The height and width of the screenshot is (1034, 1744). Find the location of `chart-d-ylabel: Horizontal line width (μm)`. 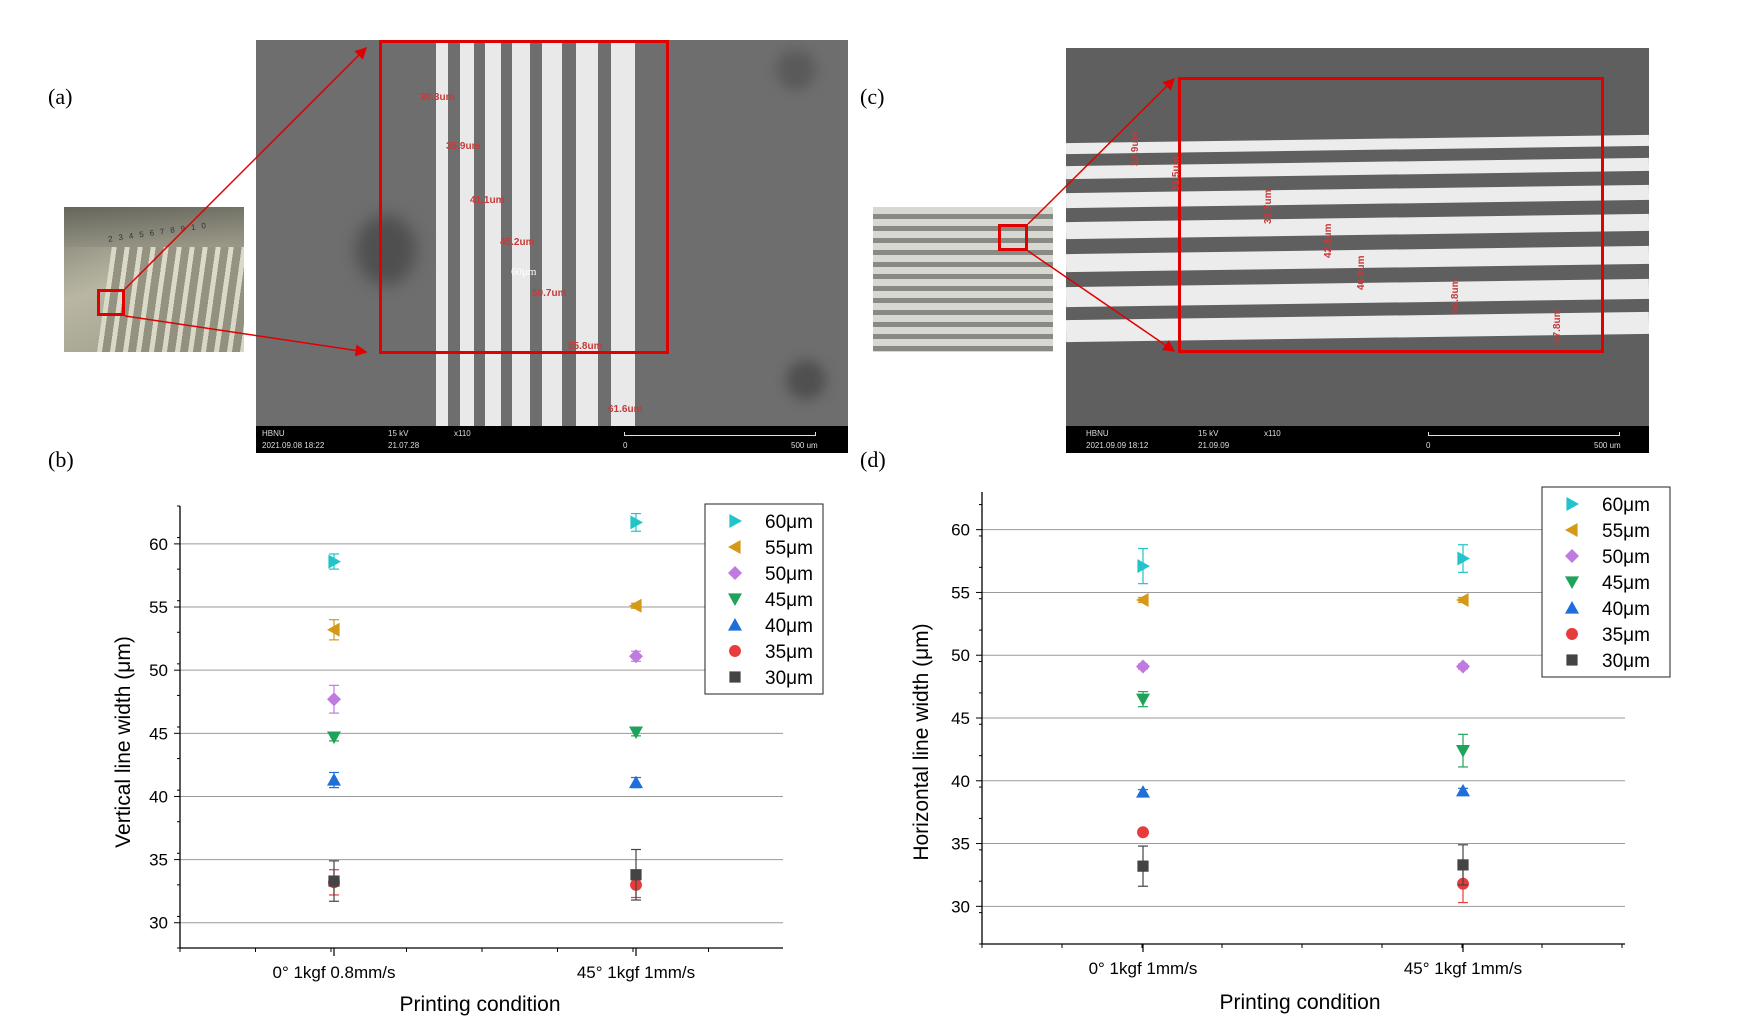

chart-d-ylabel: Horizontal line width (μm) is located at coordinates (921, 741).